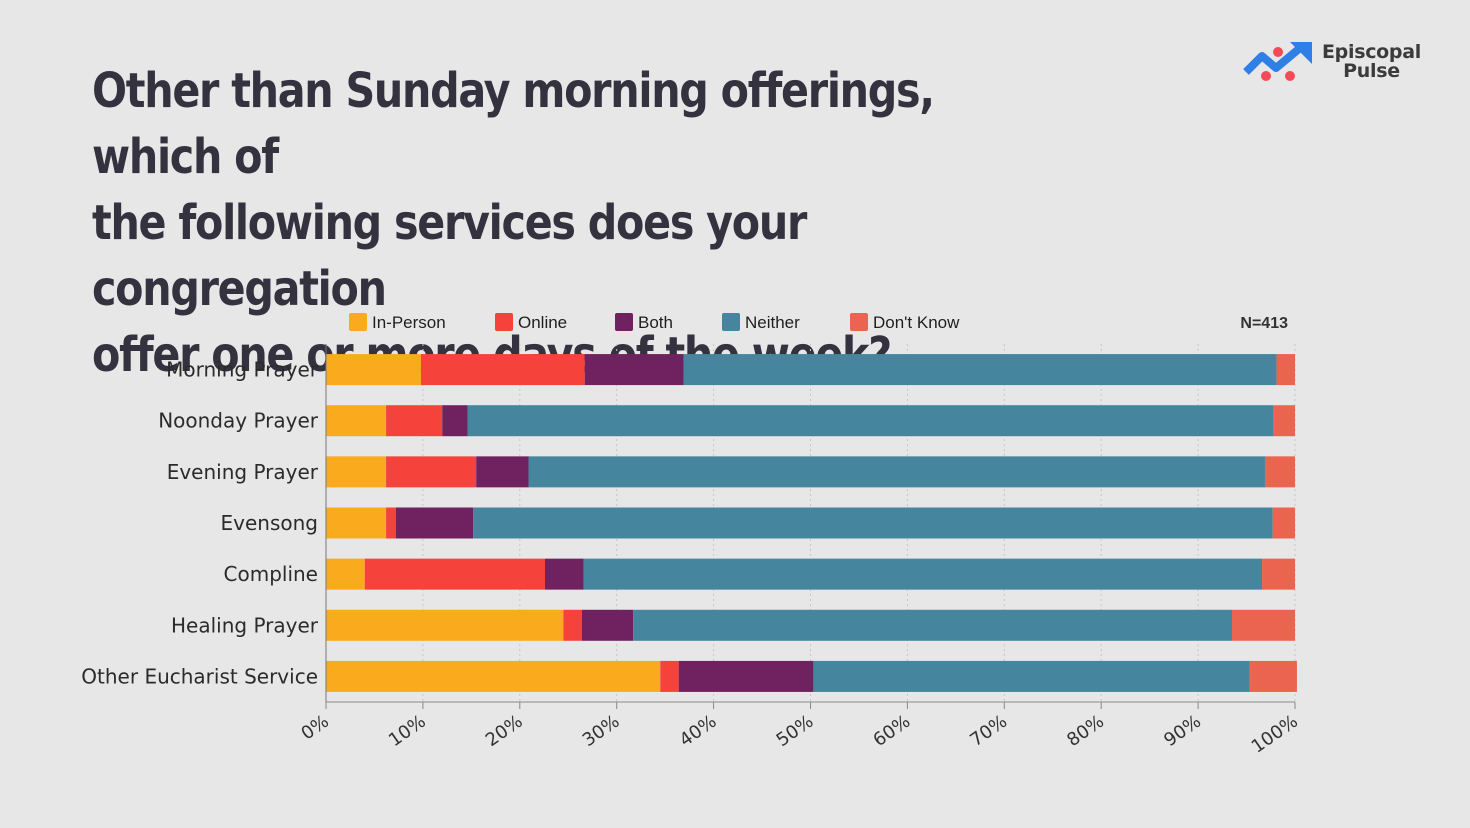 The image size is (1470, 828). What do you see at coordinates (1085, 731) in the screenshot?
I see `x-tick-label: 80%` at bounding box center [1085, 731].